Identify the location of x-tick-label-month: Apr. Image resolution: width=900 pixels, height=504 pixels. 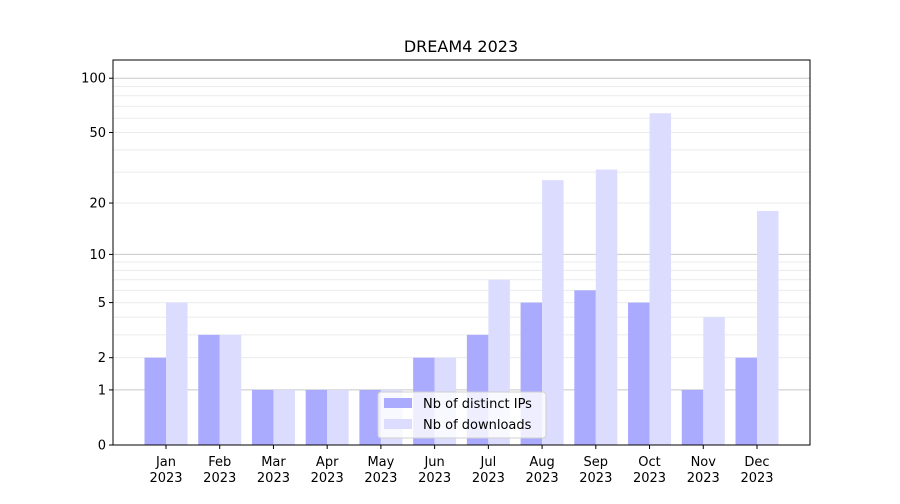
(327, 462).